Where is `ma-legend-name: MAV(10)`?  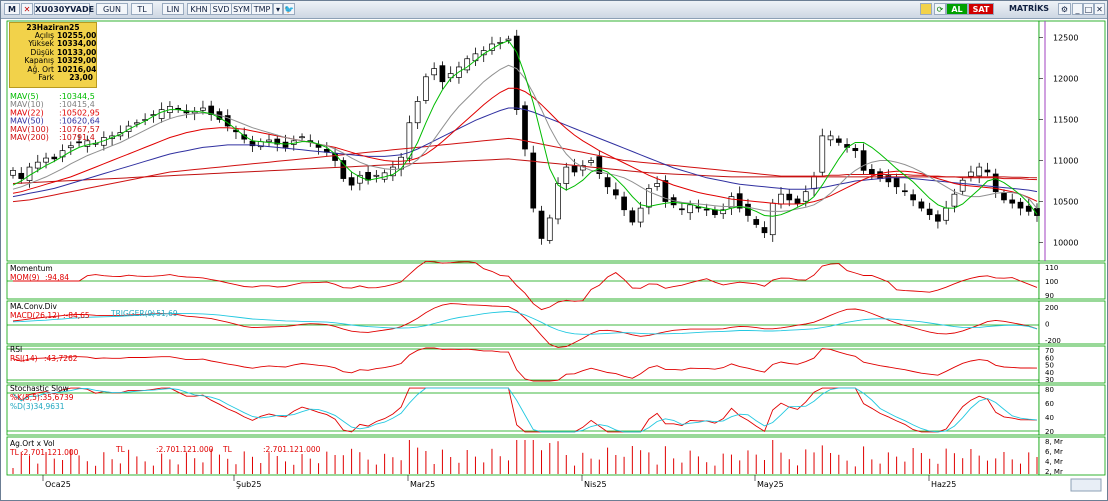
ma-legend-name: MAV(10) is located at coordinates (27, 104).